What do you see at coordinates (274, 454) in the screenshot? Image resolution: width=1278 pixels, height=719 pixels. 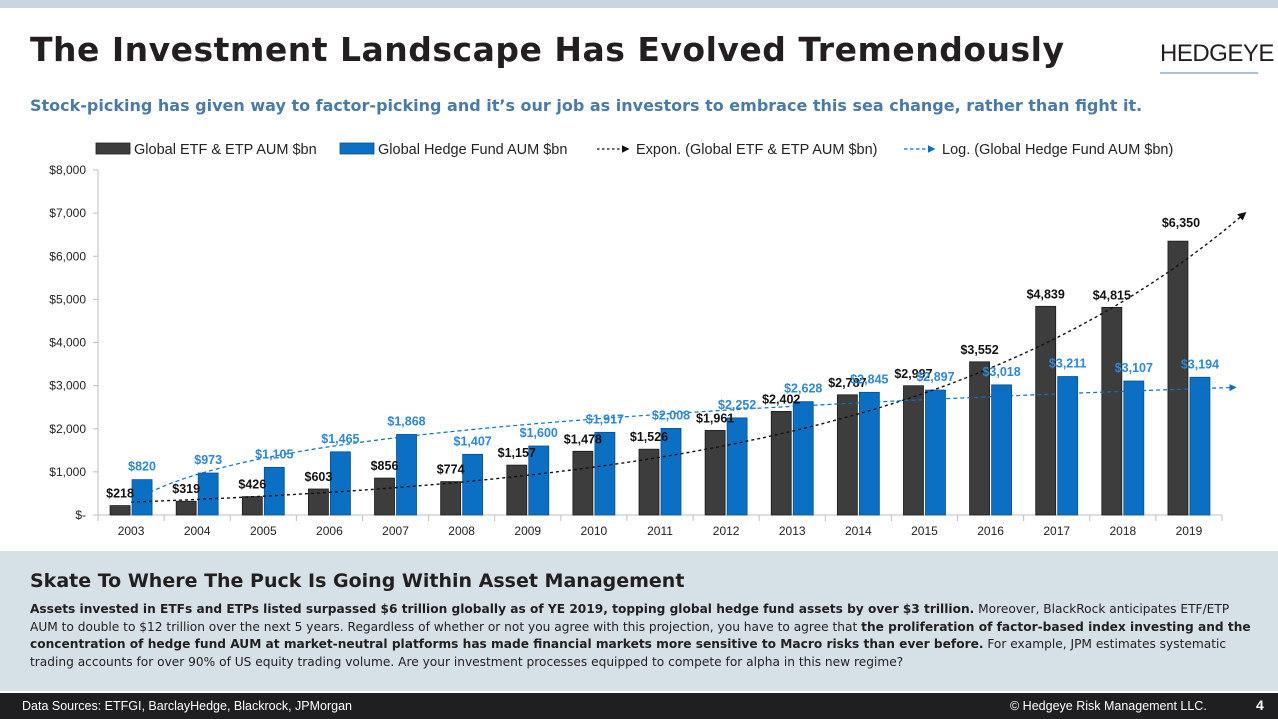 I see `data-label-hf: $1,105` at bounding box center [274, 454].